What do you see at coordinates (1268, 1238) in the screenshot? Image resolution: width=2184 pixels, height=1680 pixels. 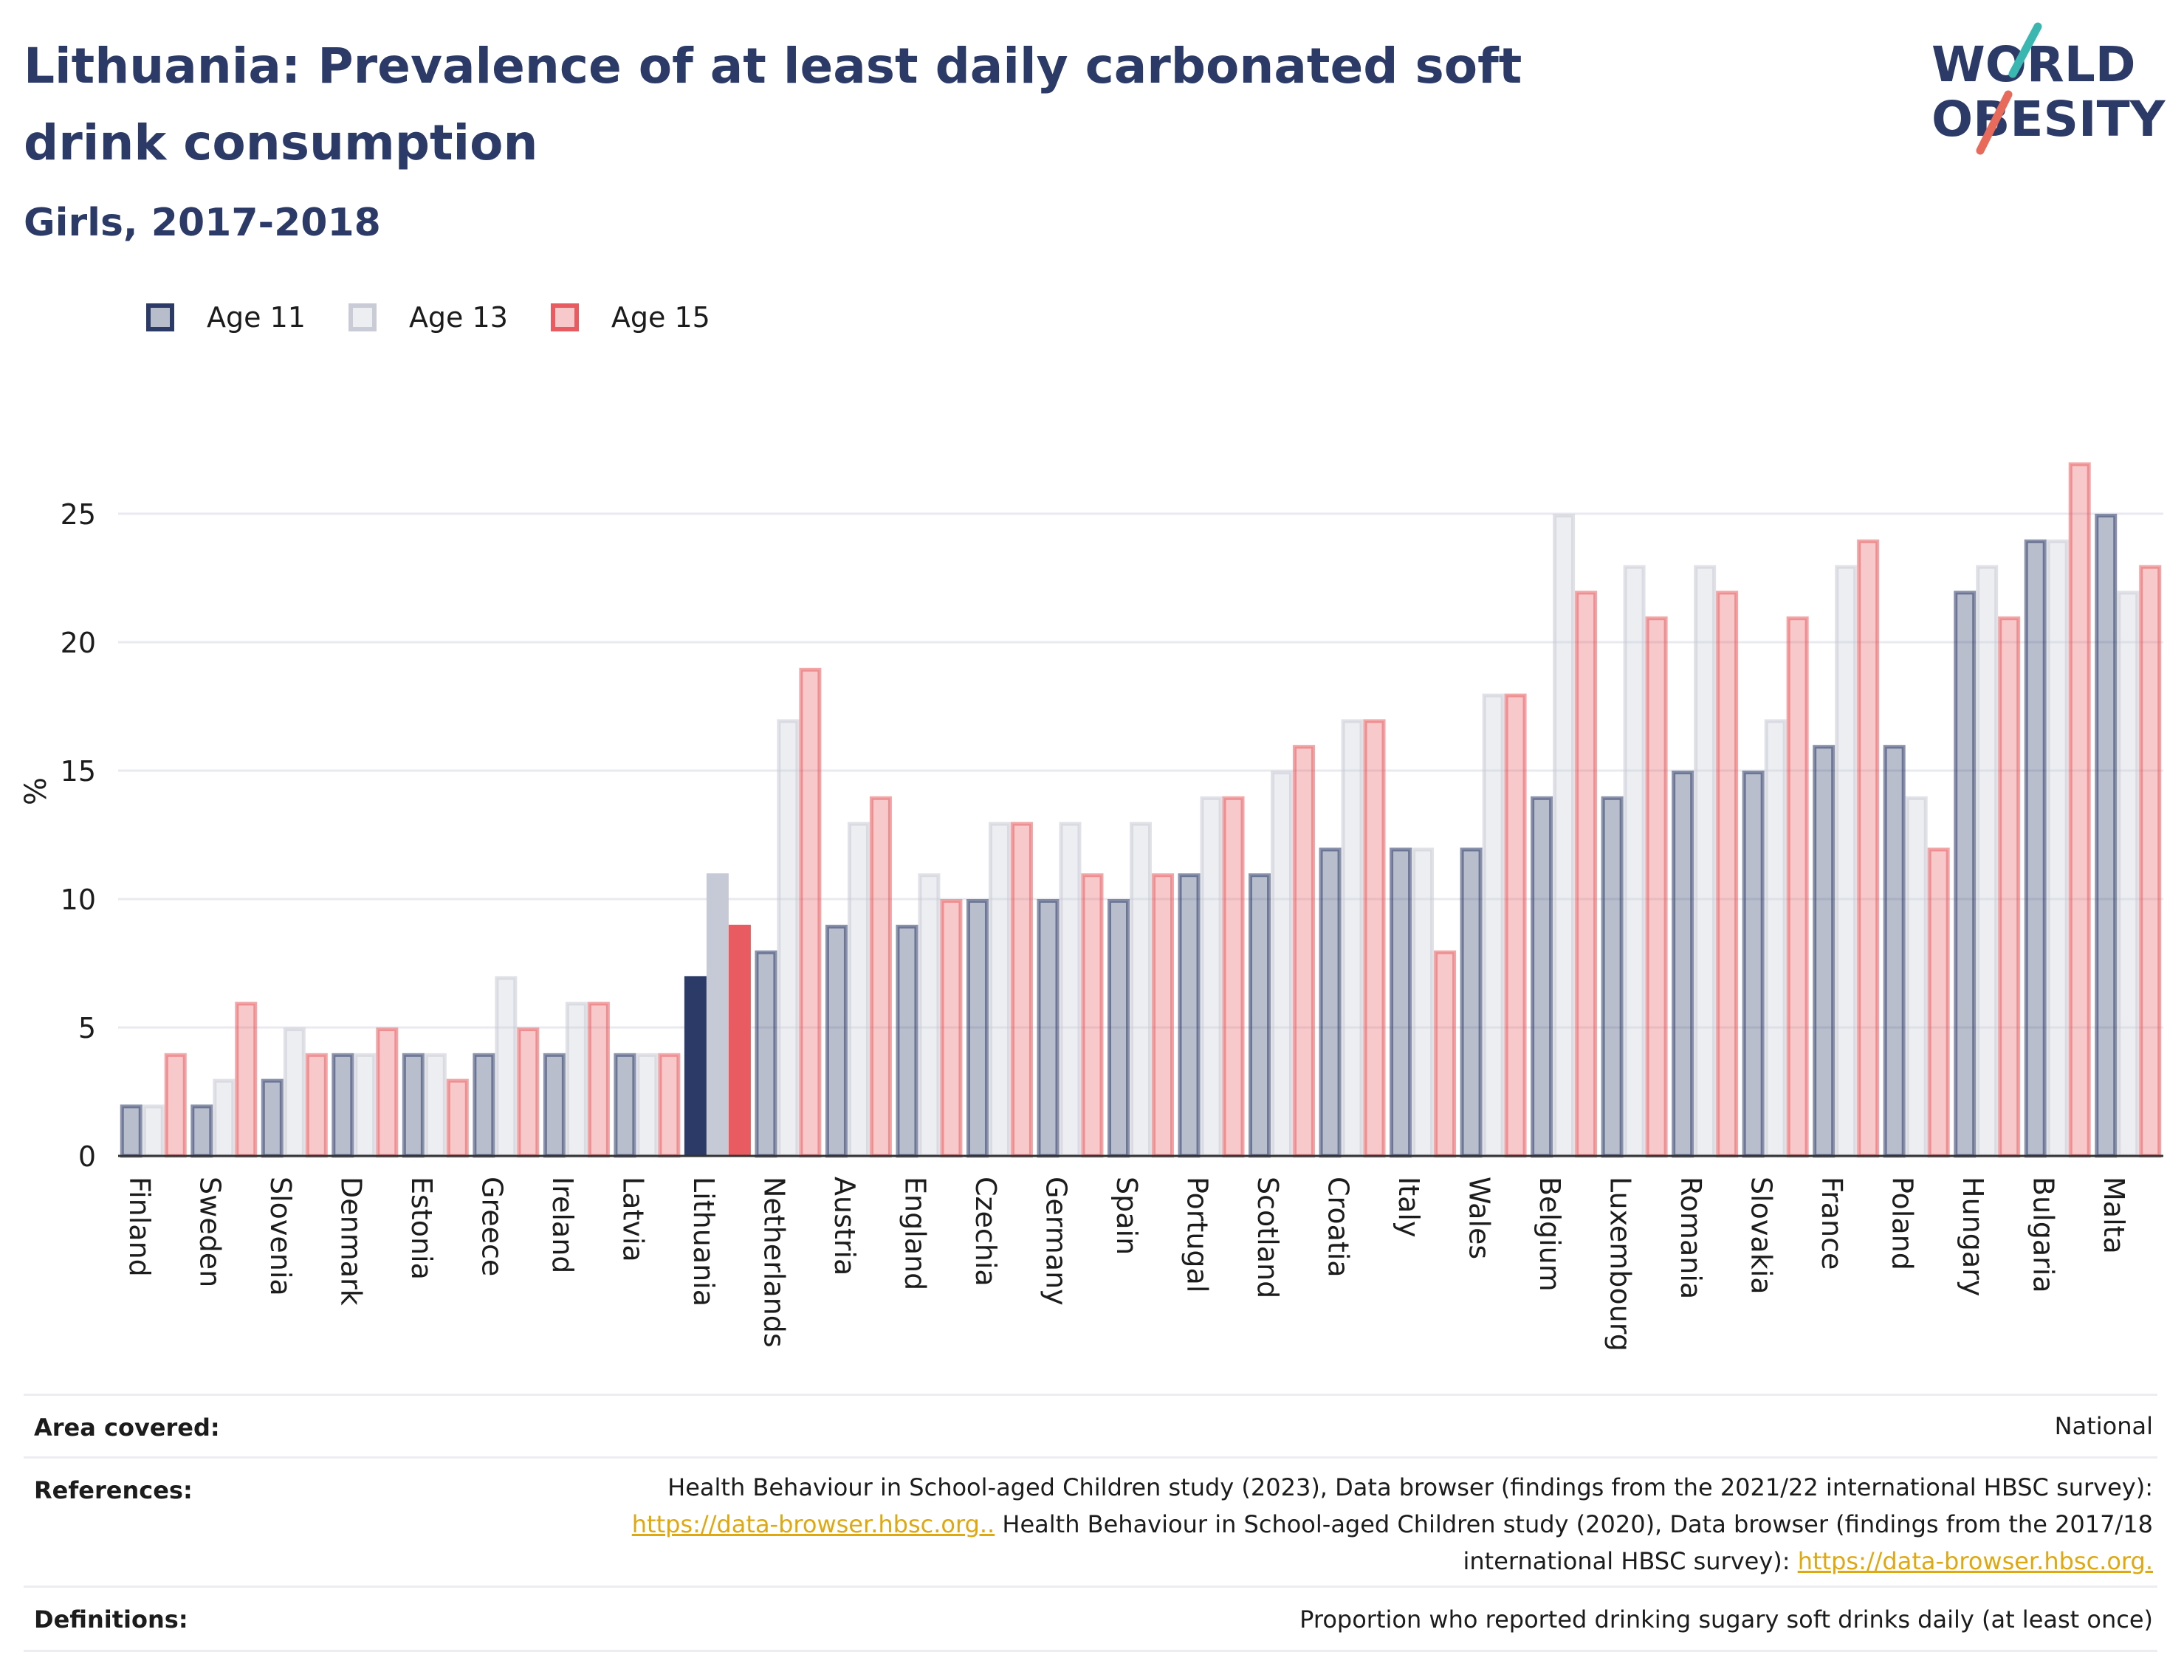 I see `x-tick-label-scotland: Scotland` at bounding box center [1268, 1238].